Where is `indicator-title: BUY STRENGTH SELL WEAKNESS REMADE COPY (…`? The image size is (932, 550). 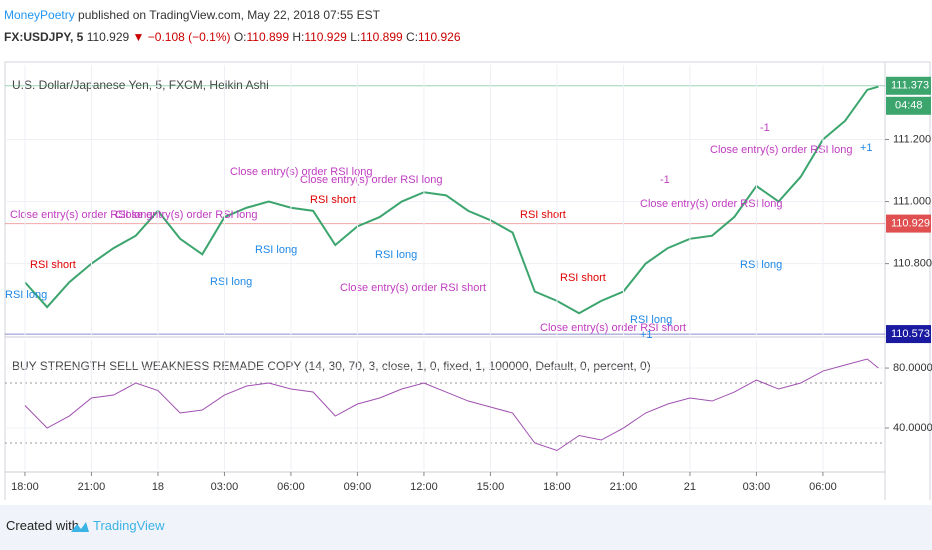 indicator-title: BUY STRENGTH SELL WEAKNESS REMADE COPY (… is located at coordinates (331, 366).